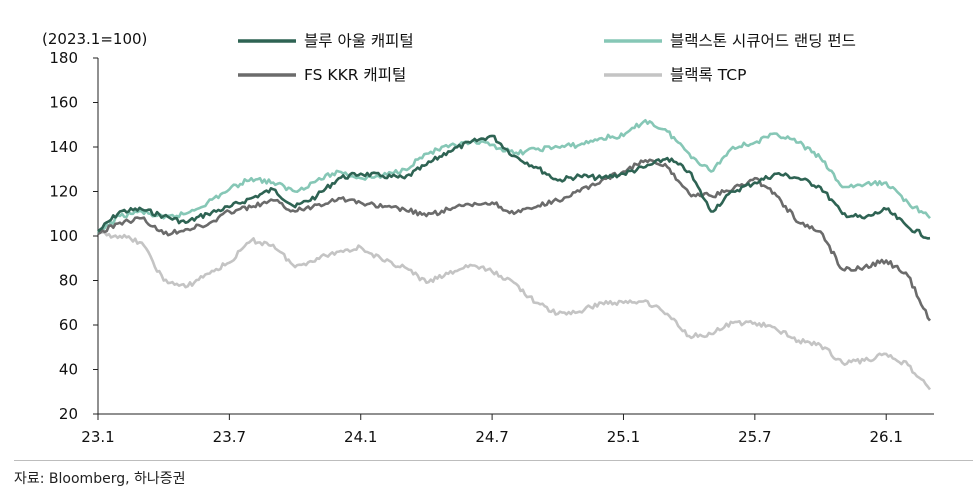 The height and width of the screenshot is (496, 973). What do you see at coordinates (359, 41) in the screenshot?
I see `legend-label: 블루 아울 캐피털` at bounding box center [359, 41].